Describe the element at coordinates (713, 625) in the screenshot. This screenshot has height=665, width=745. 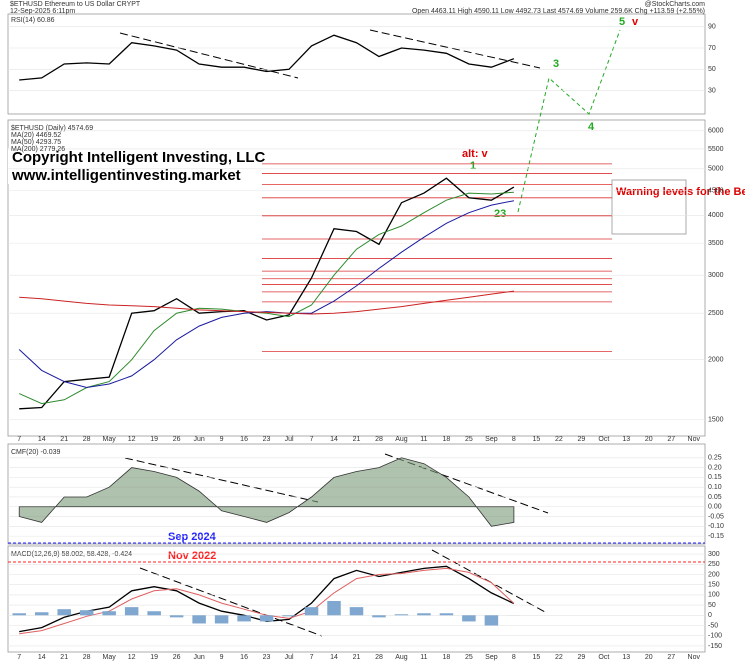
I see `y-tick-label: -50` at that location.